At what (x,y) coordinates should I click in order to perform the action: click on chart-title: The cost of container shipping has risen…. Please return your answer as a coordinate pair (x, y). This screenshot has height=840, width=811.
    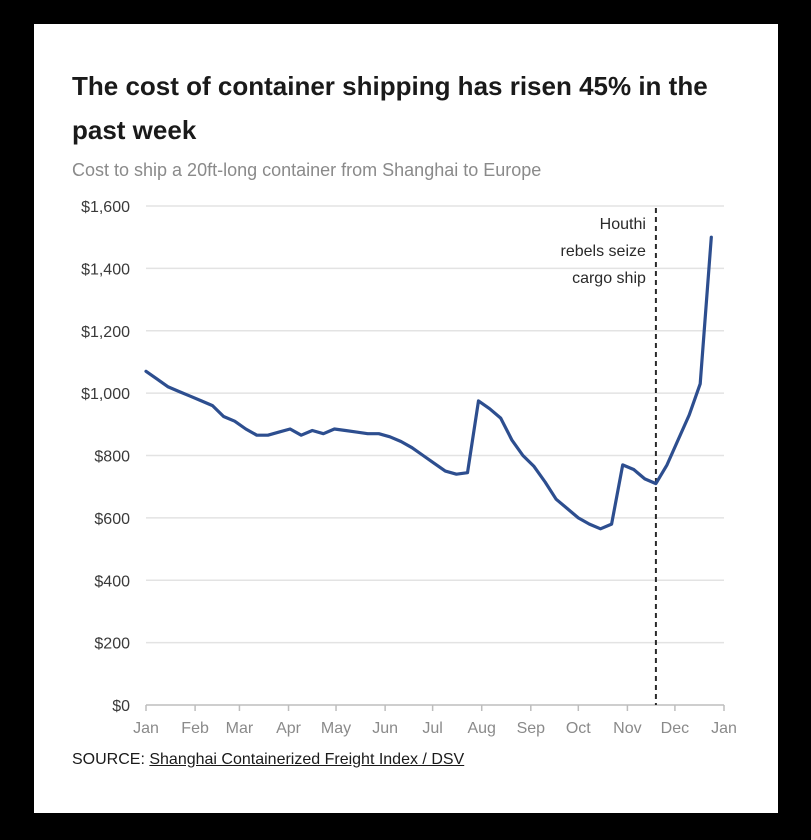
    Looking at the image, I should click on (390, 108).